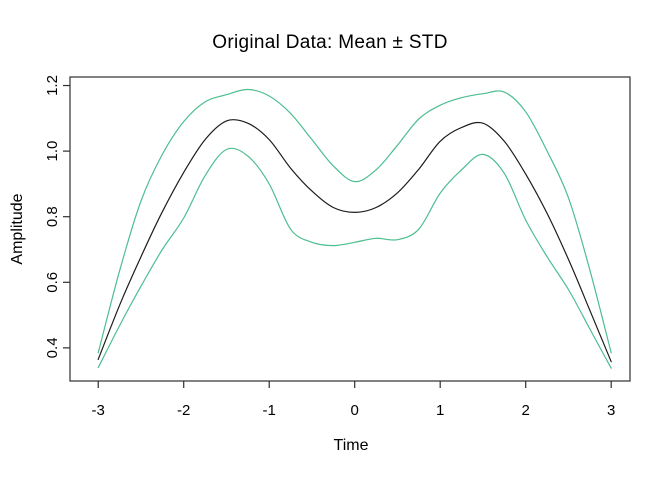 This screenshot has width=672, height=480. What do you see at coordinates (269, 410) in the screenshot?
I see `x-tick-label: -1` at bounding box center [269, 410].